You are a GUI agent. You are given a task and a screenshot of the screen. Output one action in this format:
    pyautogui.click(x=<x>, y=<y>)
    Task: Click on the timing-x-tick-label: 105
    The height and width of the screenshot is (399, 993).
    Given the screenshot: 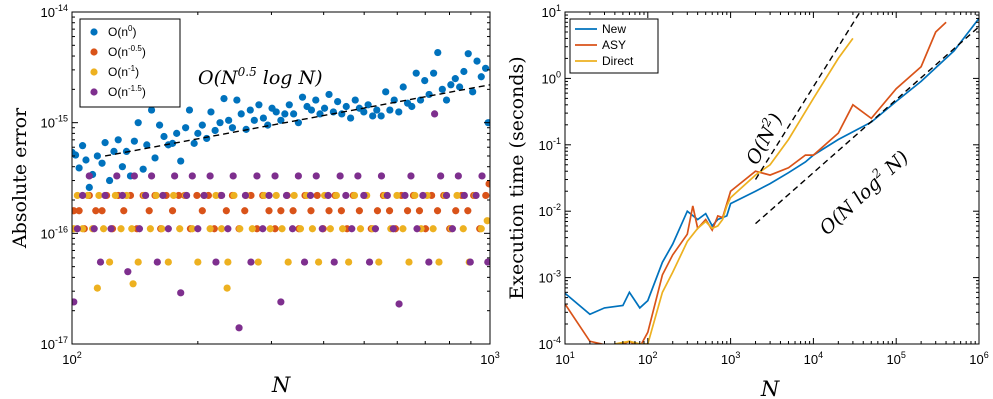 What is the action you would take?
    pyautogui.click(x=895, y=358)
    